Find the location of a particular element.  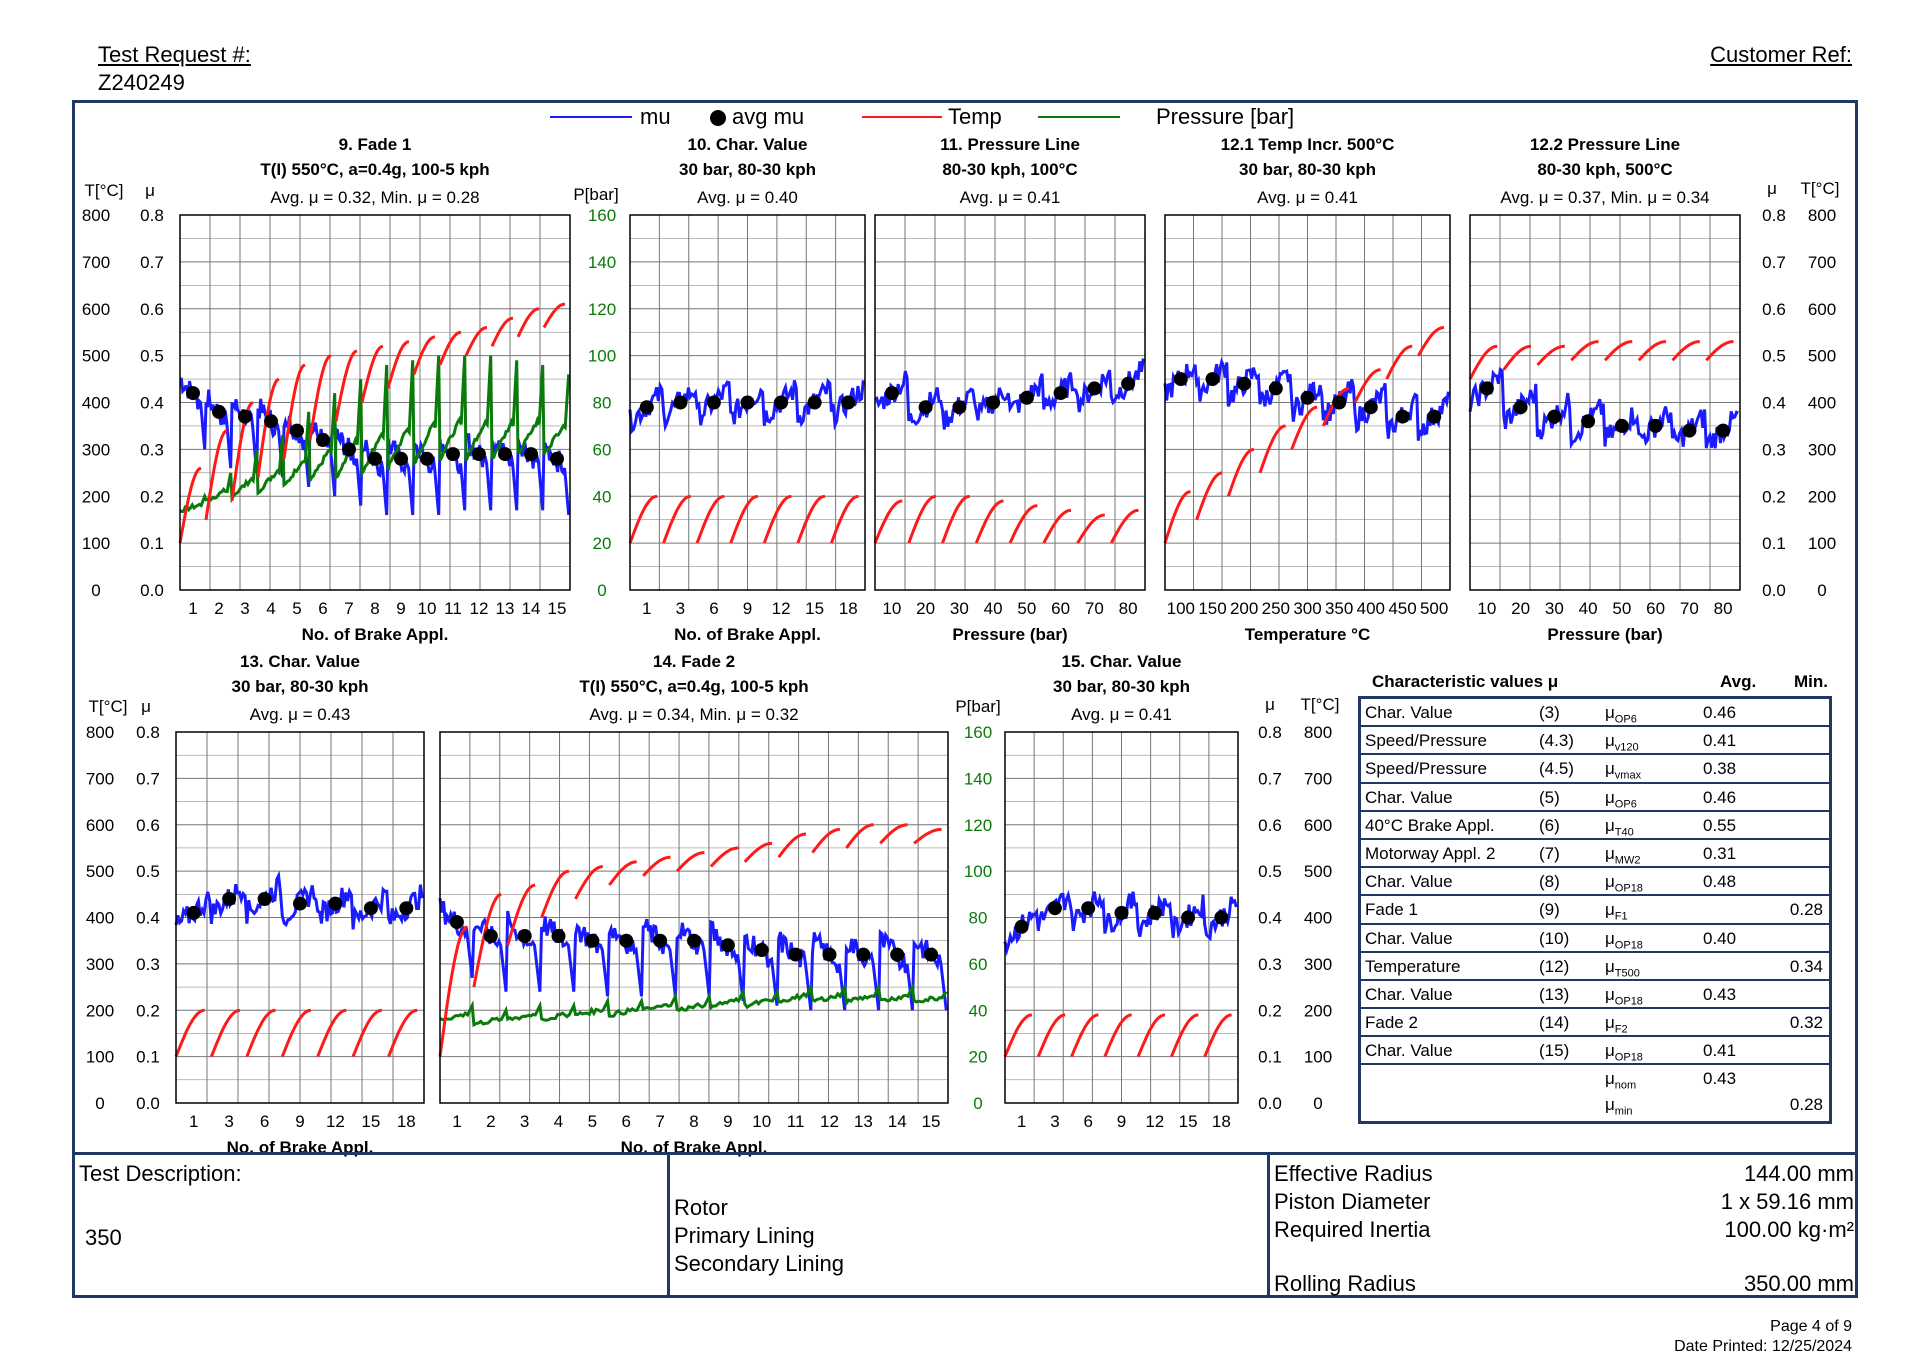

char-value-symbol: μOP6 is located at coordinates (1621, 714).